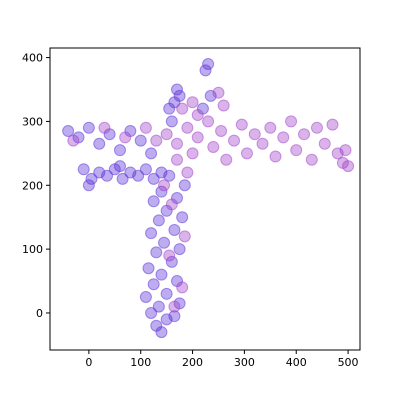 The image size is (400, 400). What do you see at coordinates (32, 121) in the screenshot?
I see `y-tick-label: 300` at bounding box center [32, 121].